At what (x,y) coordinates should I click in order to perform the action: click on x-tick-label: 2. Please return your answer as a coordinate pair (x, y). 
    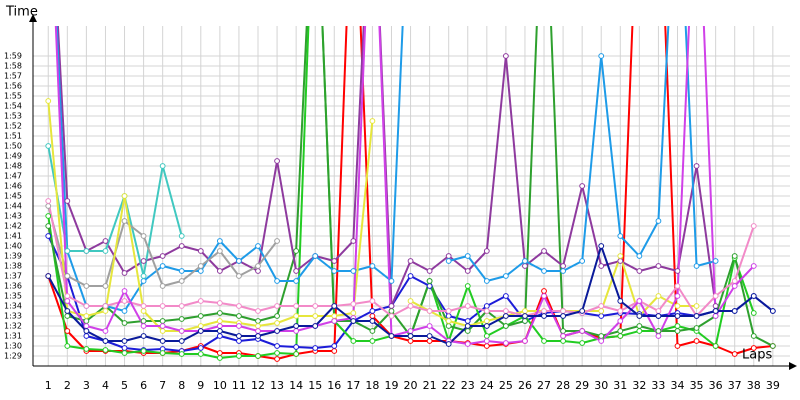
    Looking at the image, I should click on (67, 385).